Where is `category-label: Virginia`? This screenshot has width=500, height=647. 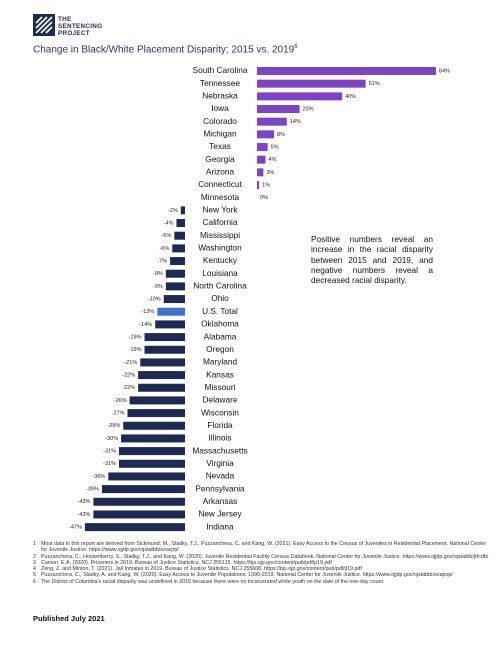
category-label: Virginia is located at coordinates (220, 463).